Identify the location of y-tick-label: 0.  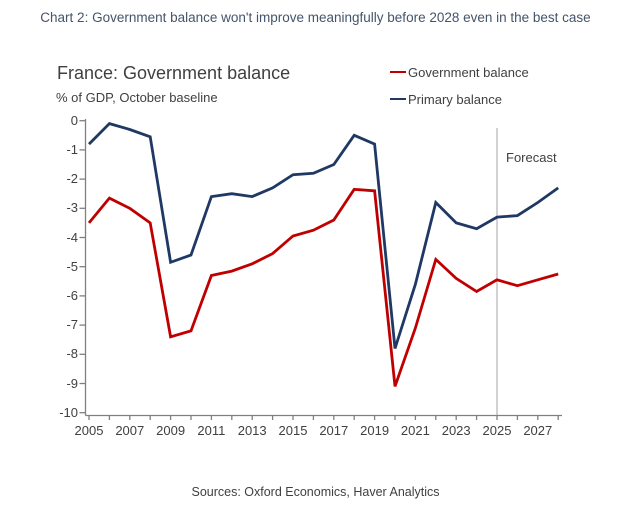
(74, 120).